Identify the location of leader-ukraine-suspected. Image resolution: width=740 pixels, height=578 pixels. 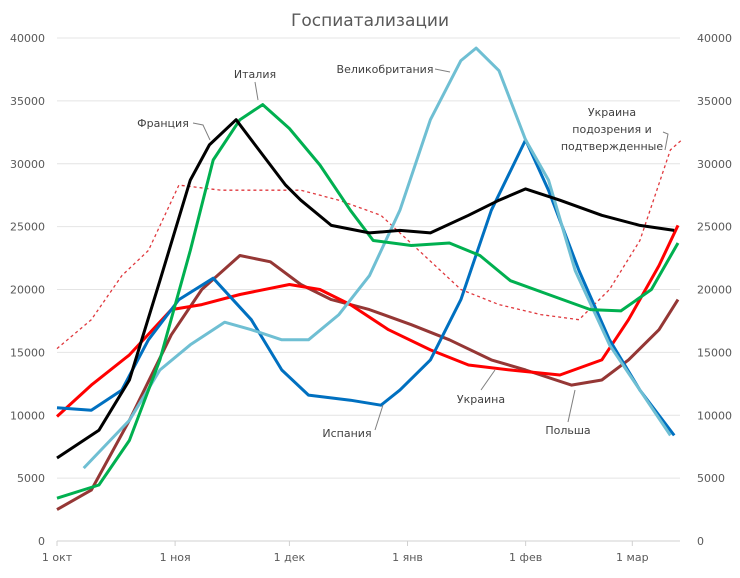
(665, 141).